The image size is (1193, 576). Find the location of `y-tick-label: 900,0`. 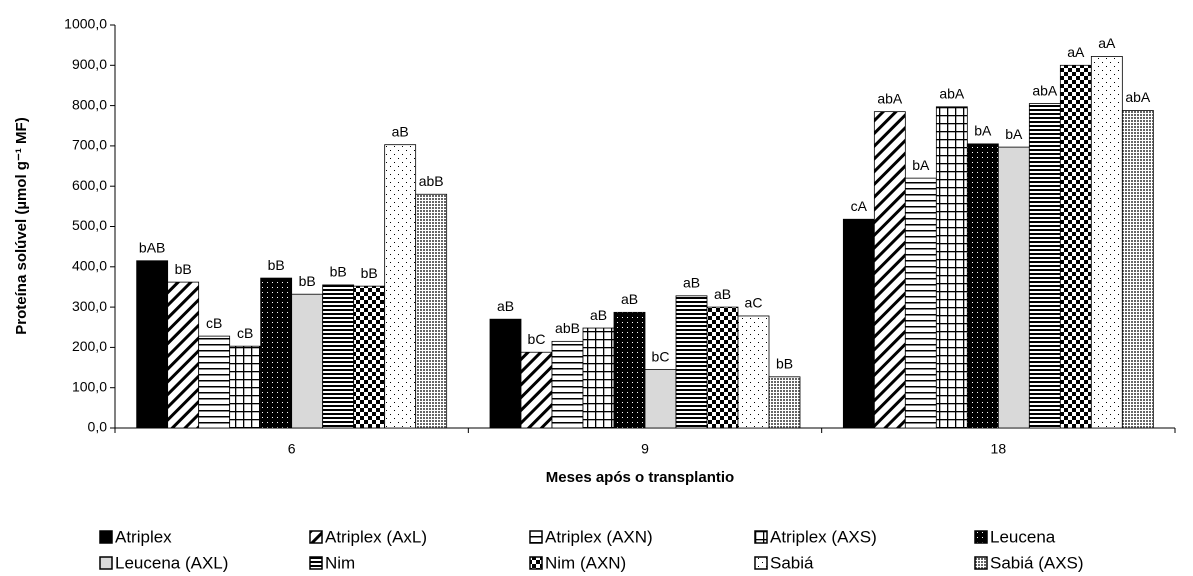

y-tick-label: 900,0 is located at coordinates (89, 64).